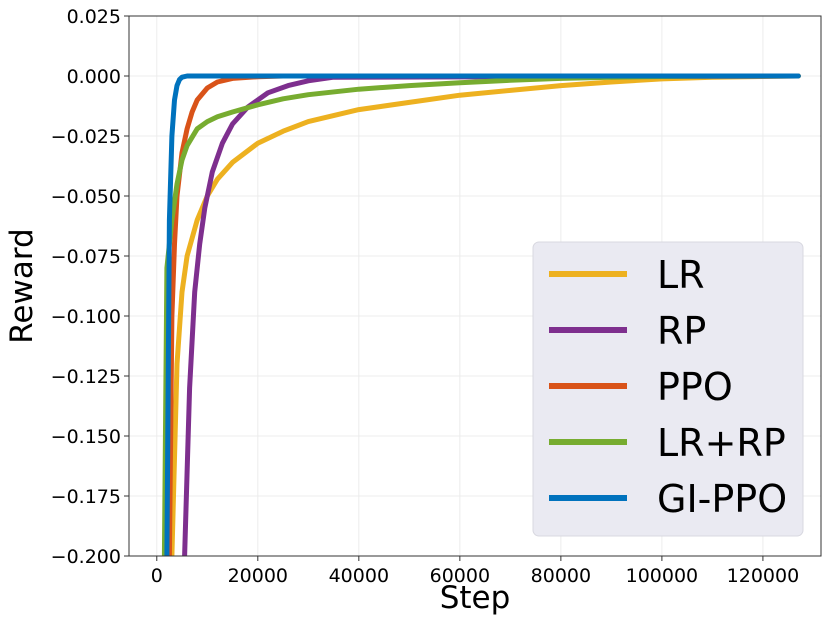  I want to click on y-tick-label: −0.175, so click(86, 497).